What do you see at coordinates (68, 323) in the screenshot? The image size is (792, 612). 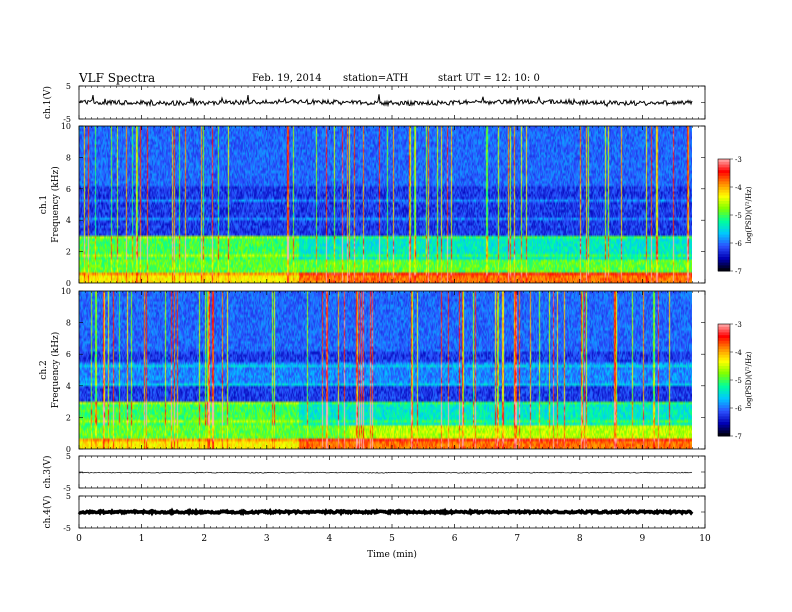 I see `y-tick-label: 8` at bounding box center [68, 323].